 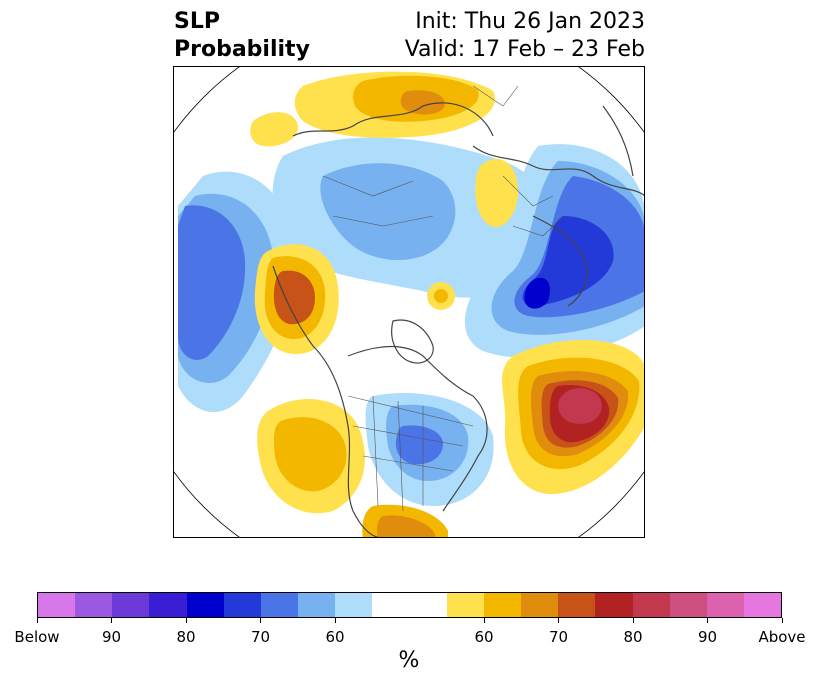 What do you see at coordinates (554, 251) in the screenshot?
I see `europe-low-anomaly` at bounding box center [554, 251].